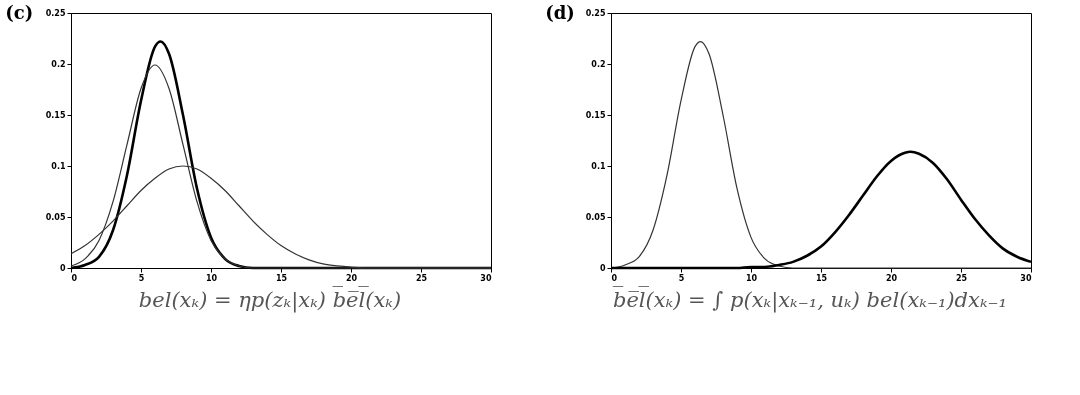 Image resolution: width=1080 pixels, height=395 pixels. What do you see at coordinates (19, 12) in the screenshot?
I see `chart-title: (c)` at bounding box center [19, 12].